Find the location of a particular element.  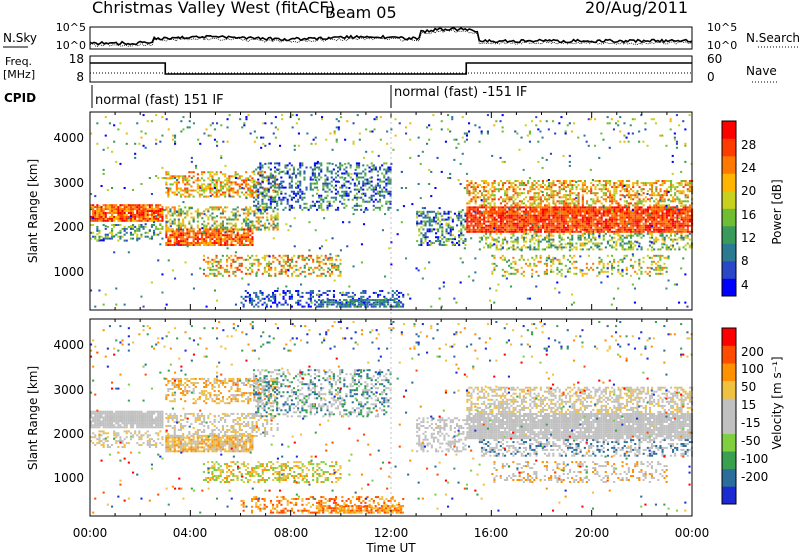

power-cbar-tick-28: 28 is located at coordinates (748, 145).